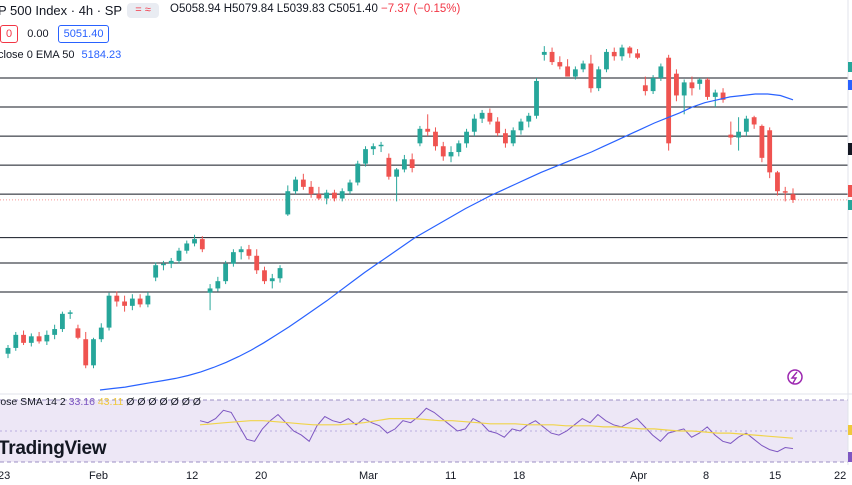  I want to click on x-tick-label: 15, so click(775, 476).